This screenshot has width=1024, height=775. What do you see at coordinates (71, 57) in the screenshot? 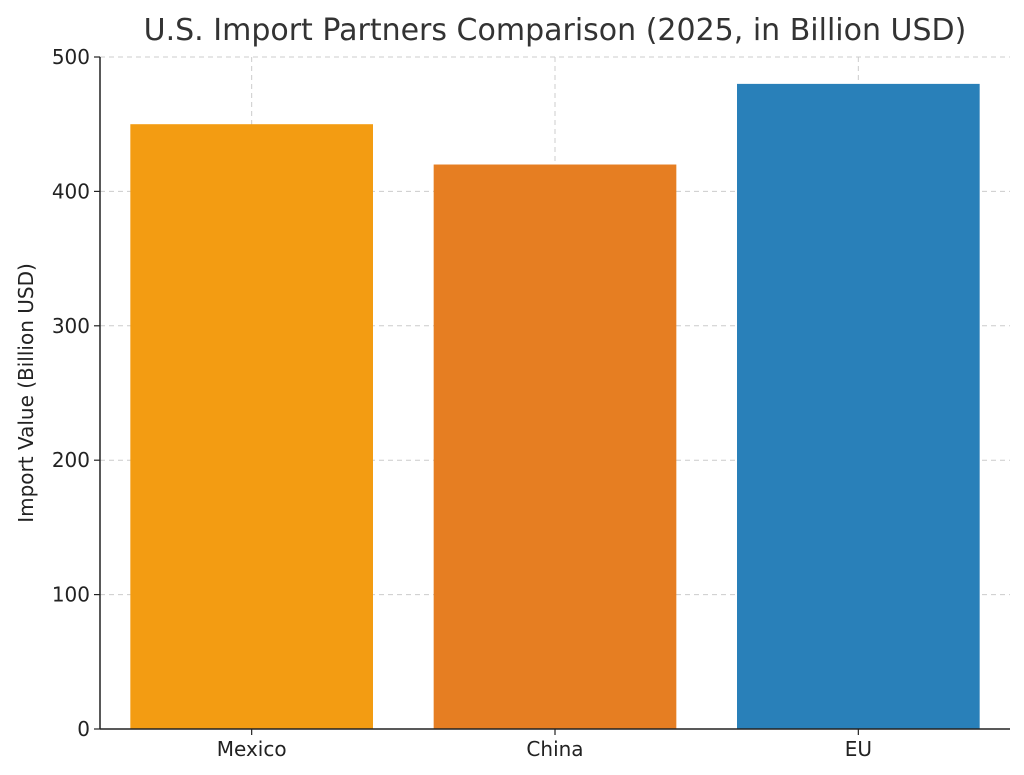
I see `y-tick-label: 500` at bounding box center [71, 57].